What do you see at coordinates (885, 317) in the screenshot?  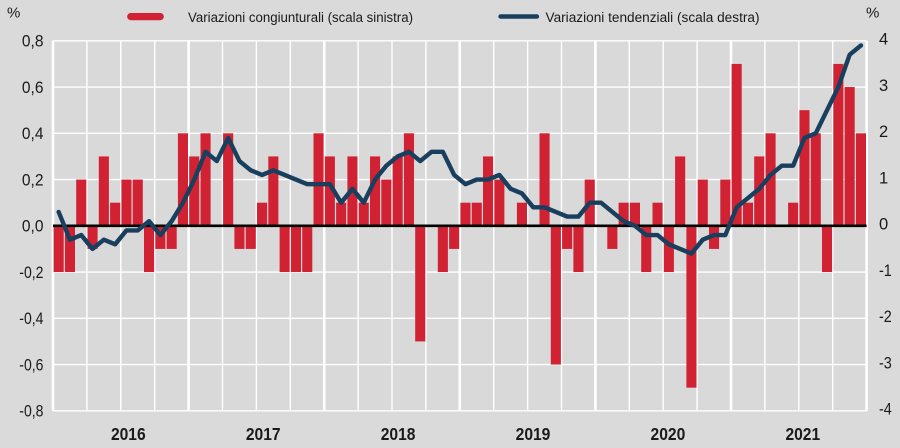 I see `svg-text: -2` at bounding box center [885, 317].